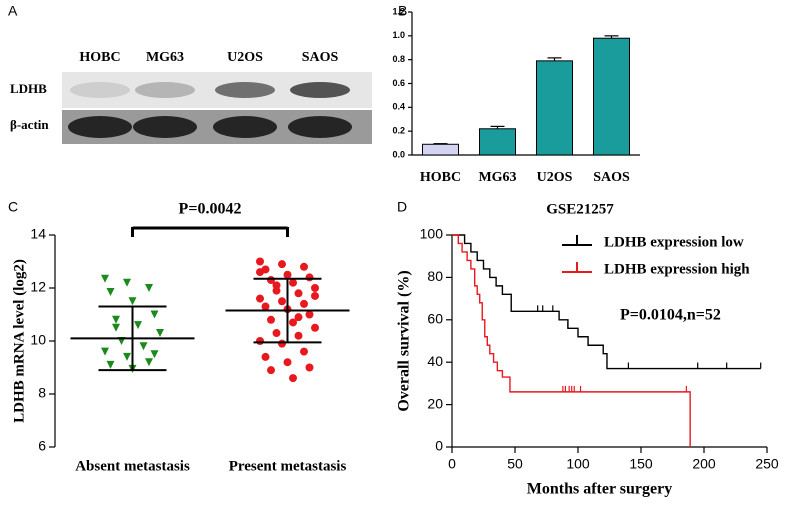 This screenshot has height=506, width=791. What do you see at coordinates (398, 131) in the screenshot?
I see `y-tick-label: 0.2` at bounding box center [398, 131].